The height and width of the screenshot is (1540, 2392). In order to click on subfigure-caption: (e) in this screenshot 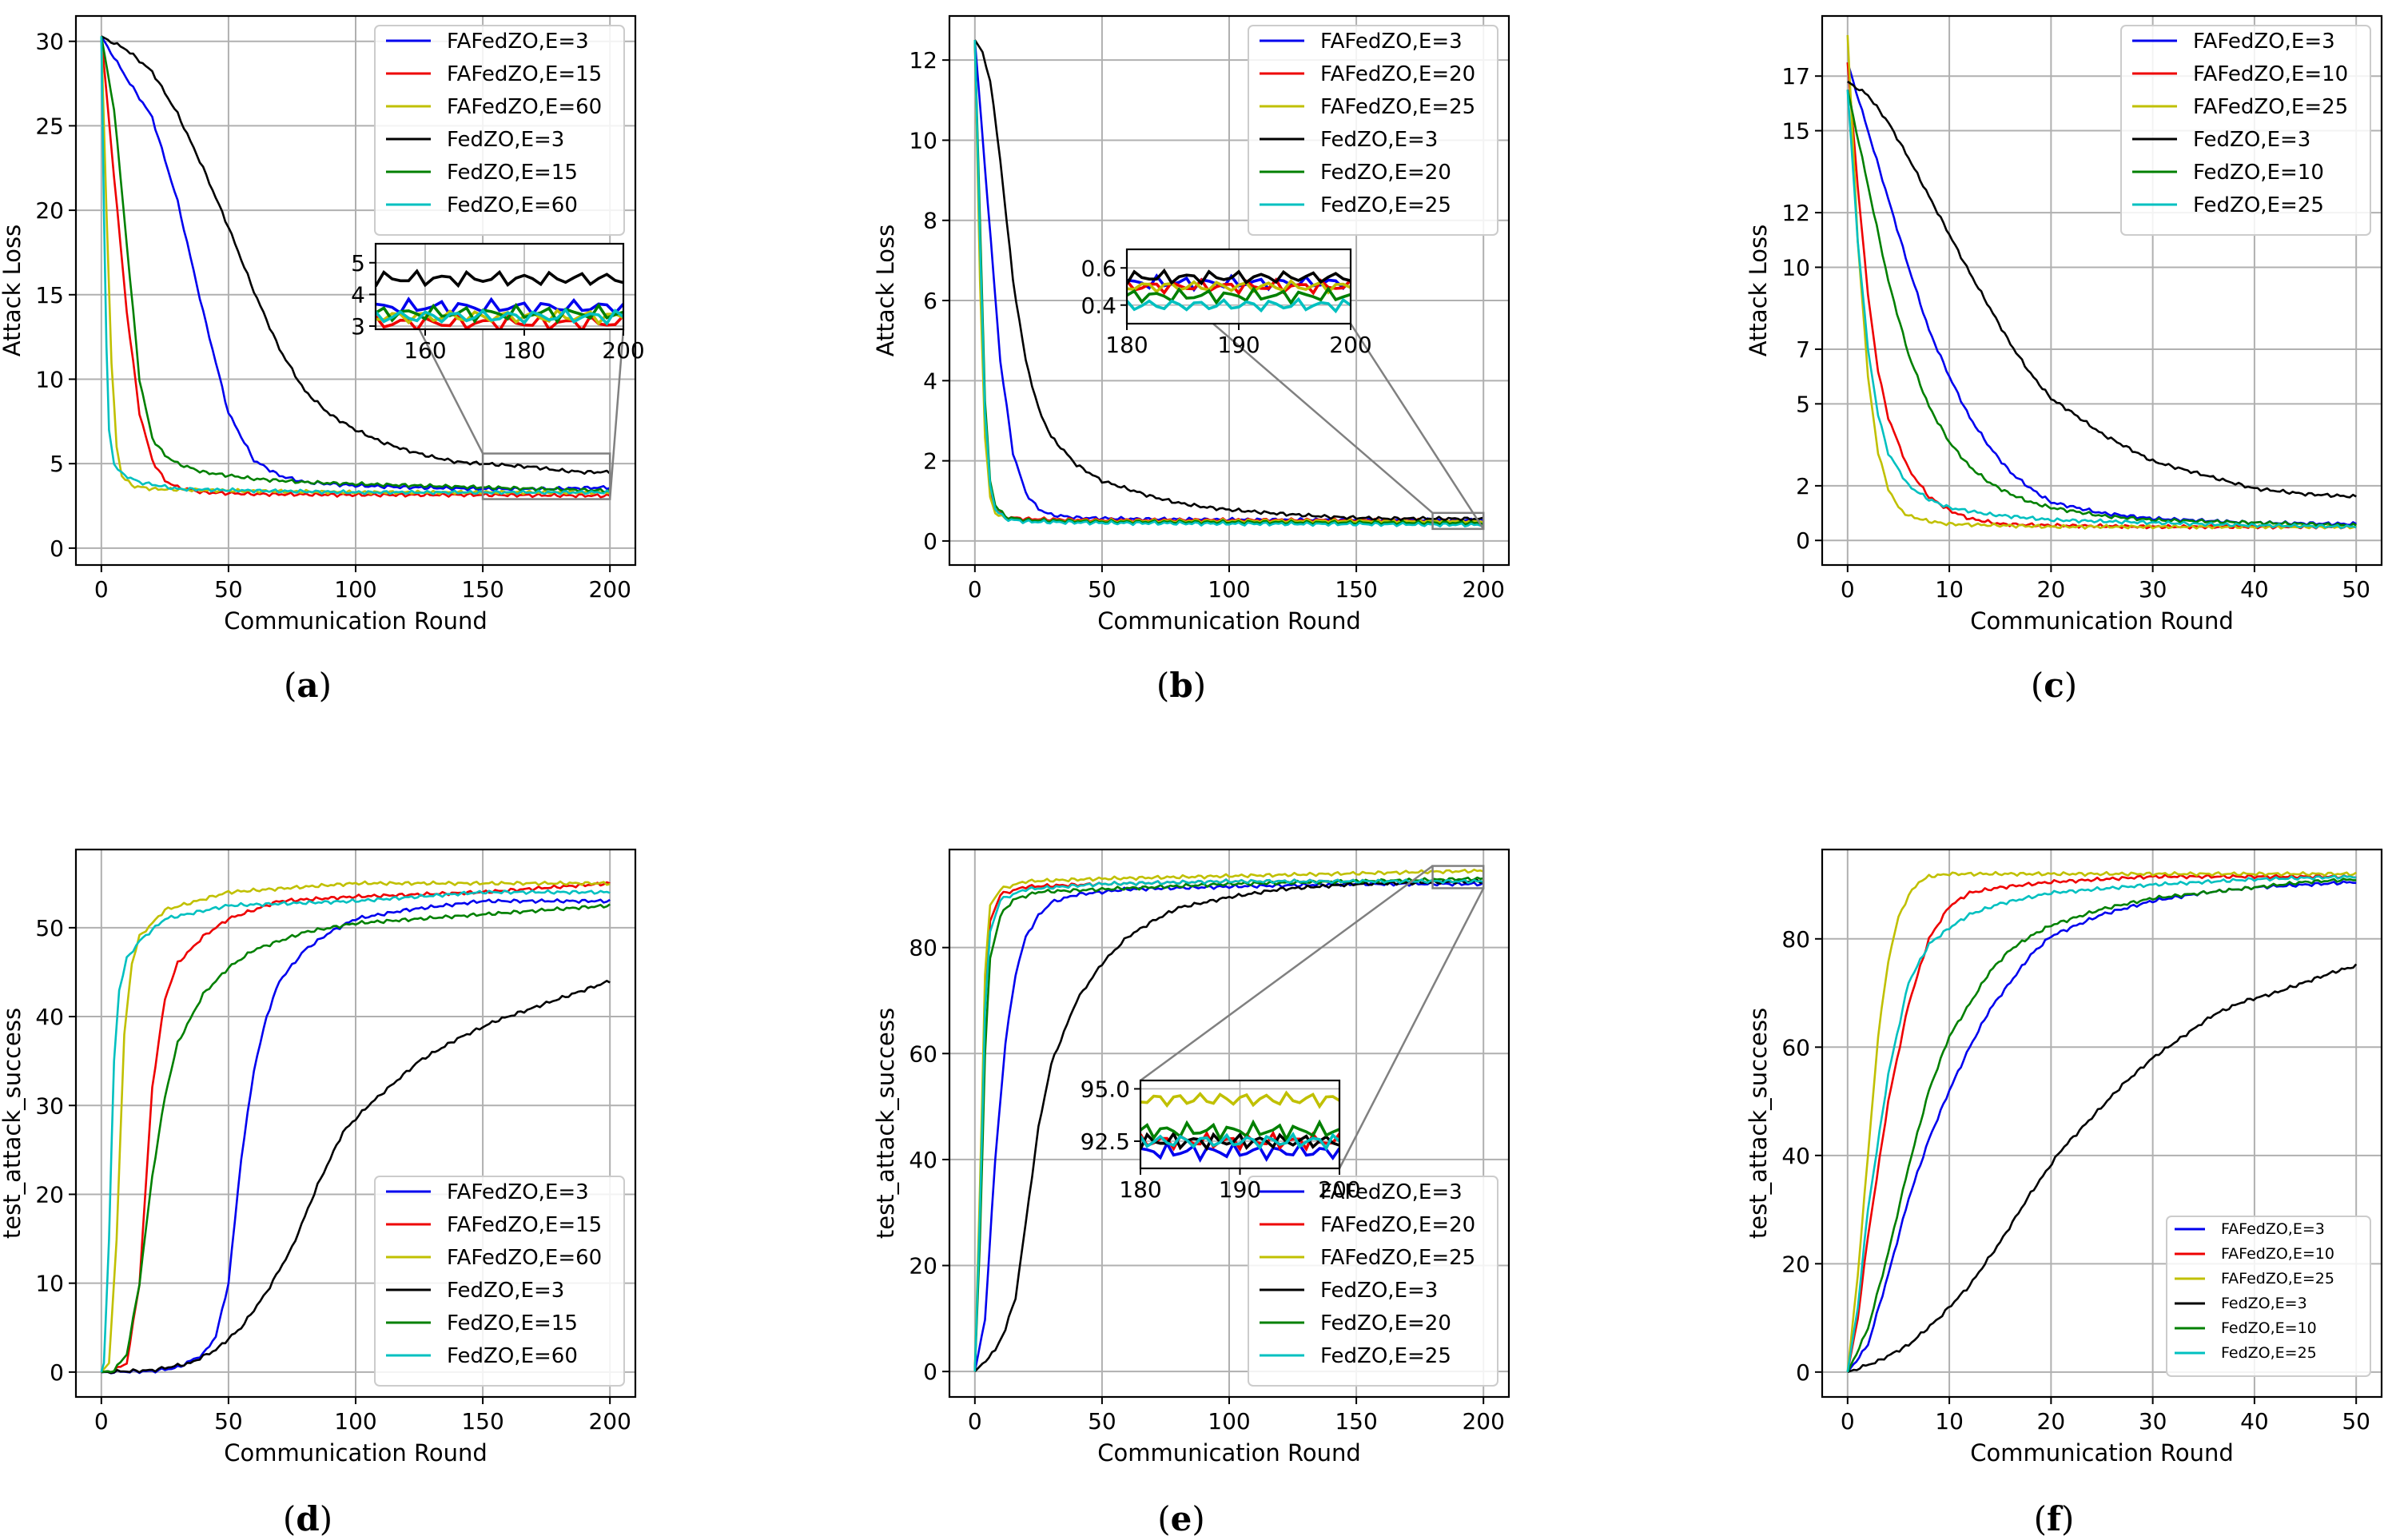, I will do `click(1181, 1518)`.